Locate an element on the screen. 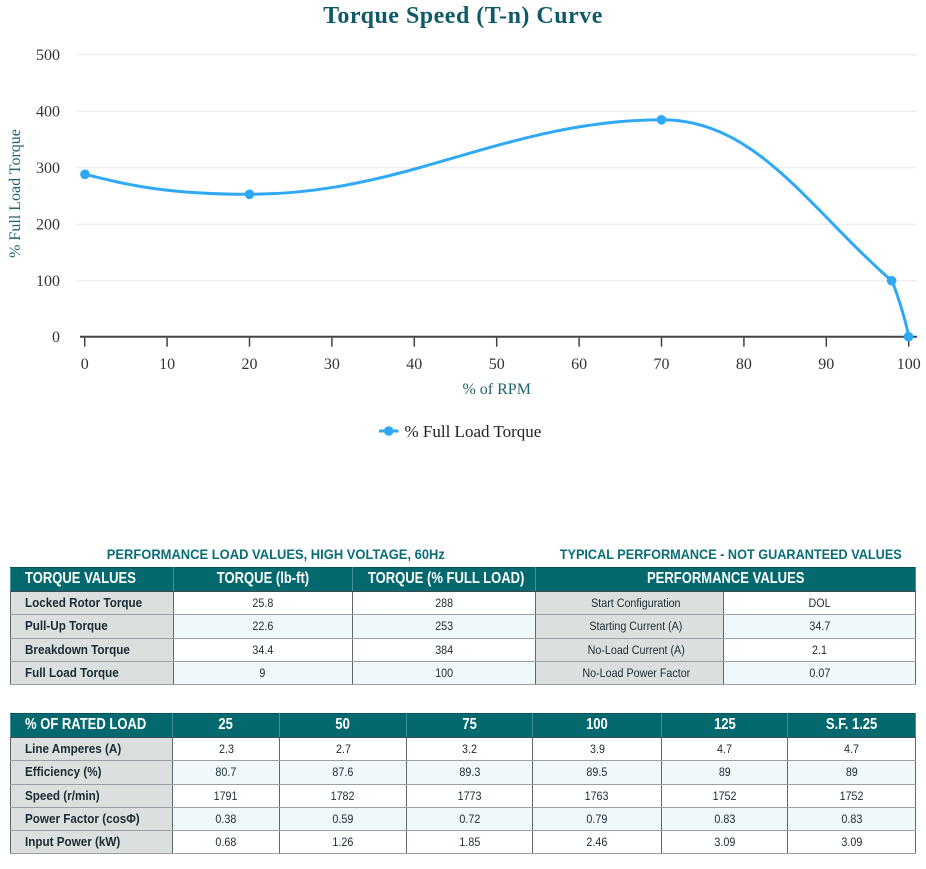 The height and width of the screenshot is (869, 926). svg-text: 300 is located at coordinates (48, 168).